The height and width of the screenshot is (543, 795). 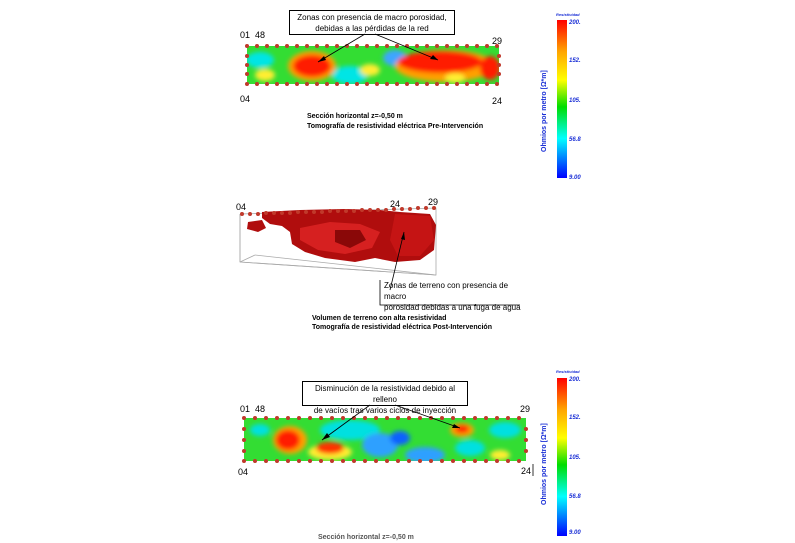 What do you see at coordinates (260, 35) in the screenshot?
I see `electrode-label-48: 48` at bounding box center [260, 35].